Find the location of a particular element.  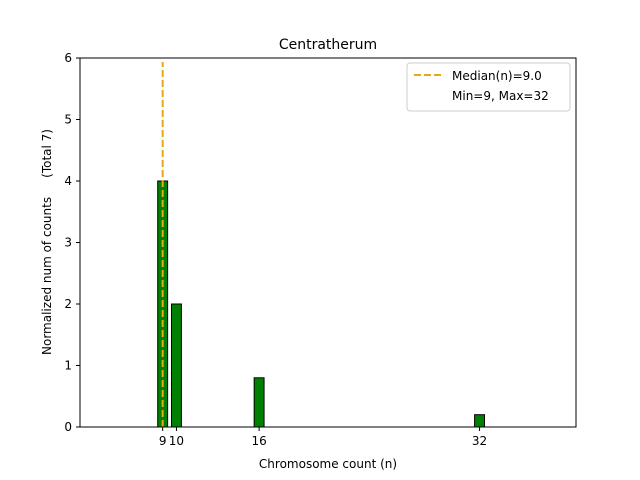

y-tick-label: 2 is located at coordinates (68, 304).